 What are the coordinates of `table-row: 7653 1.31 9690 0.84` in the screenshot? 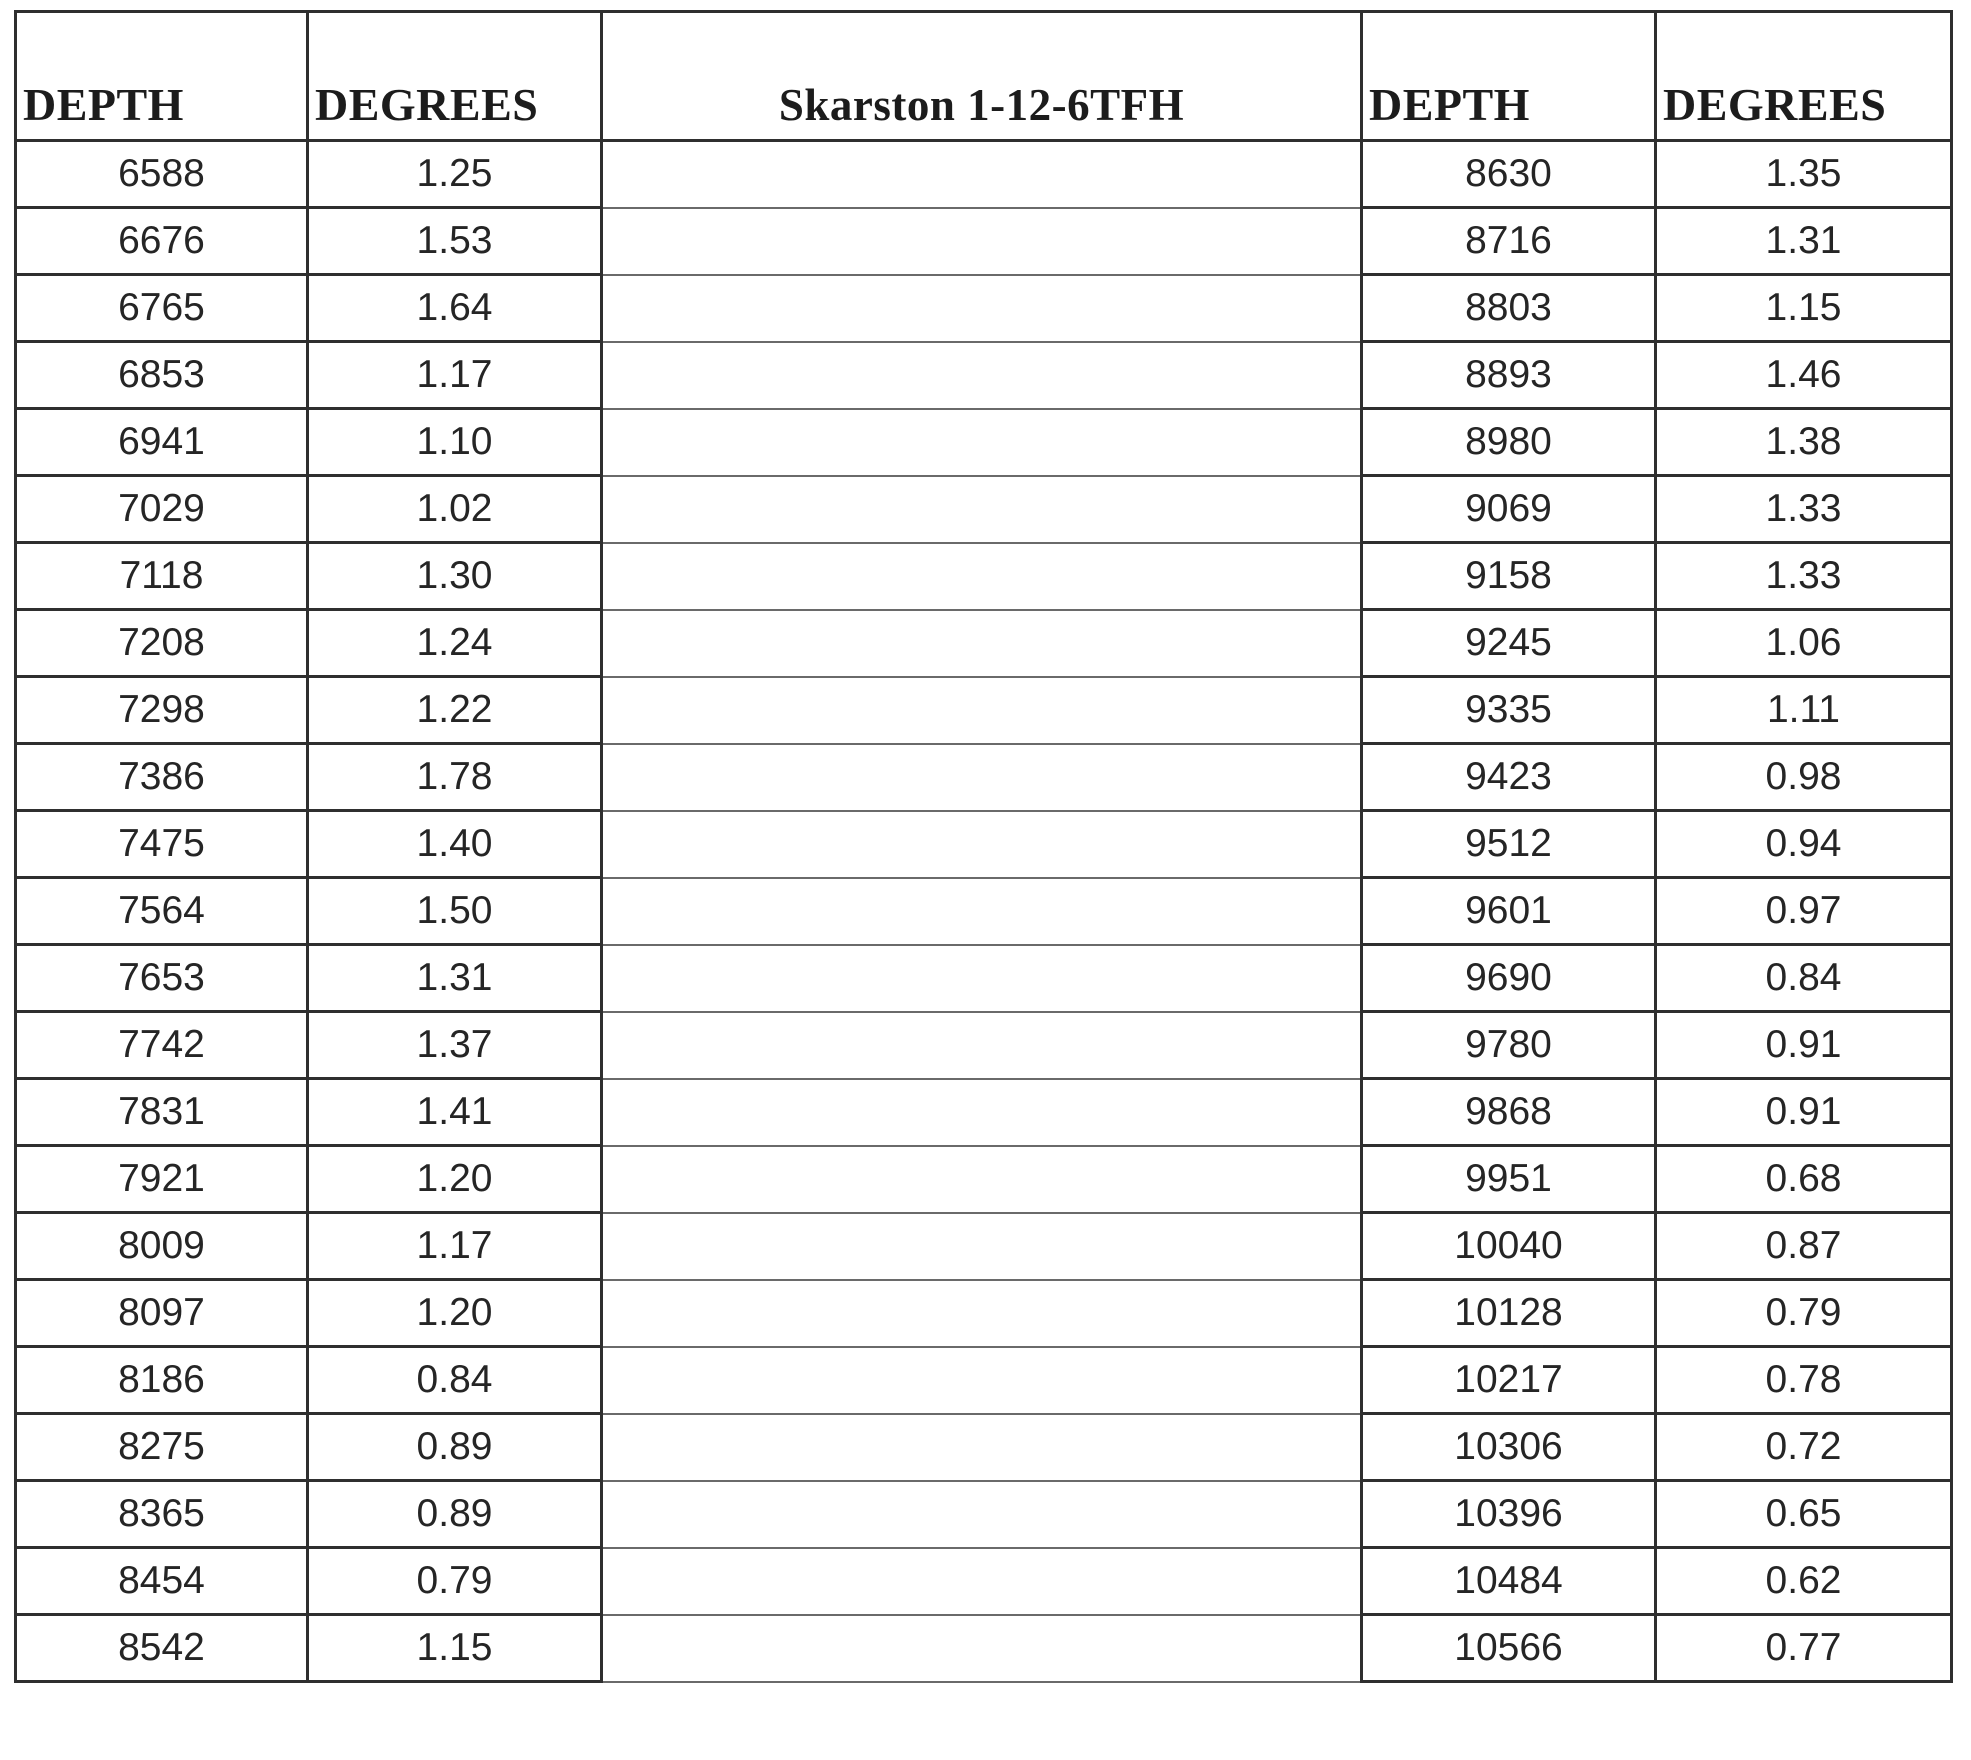 It's located at (983, 978).